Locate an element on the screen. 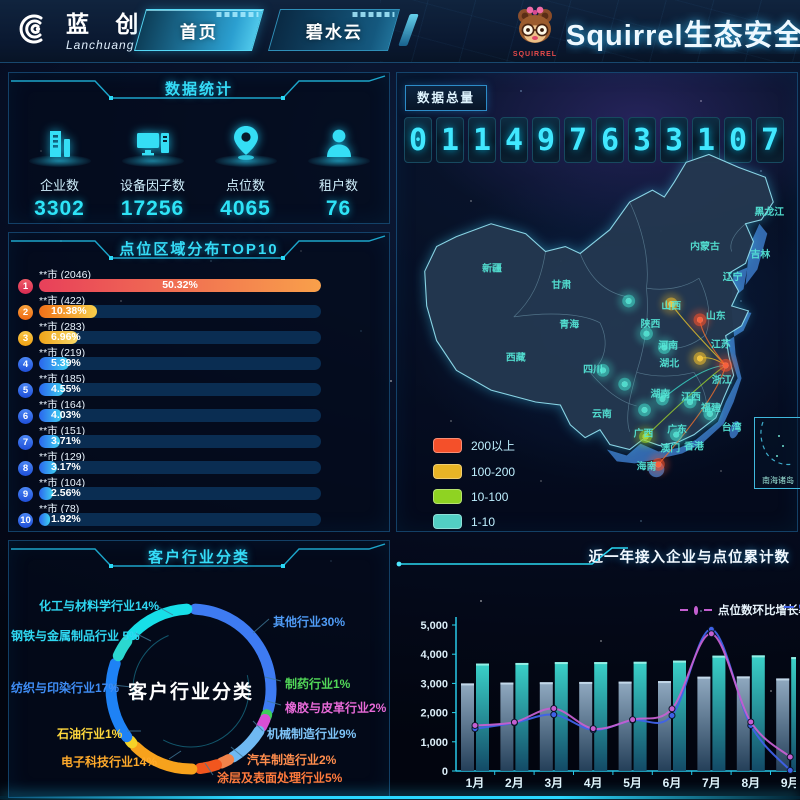  svg-text: 1,000 is located at coordinates (434, 743).